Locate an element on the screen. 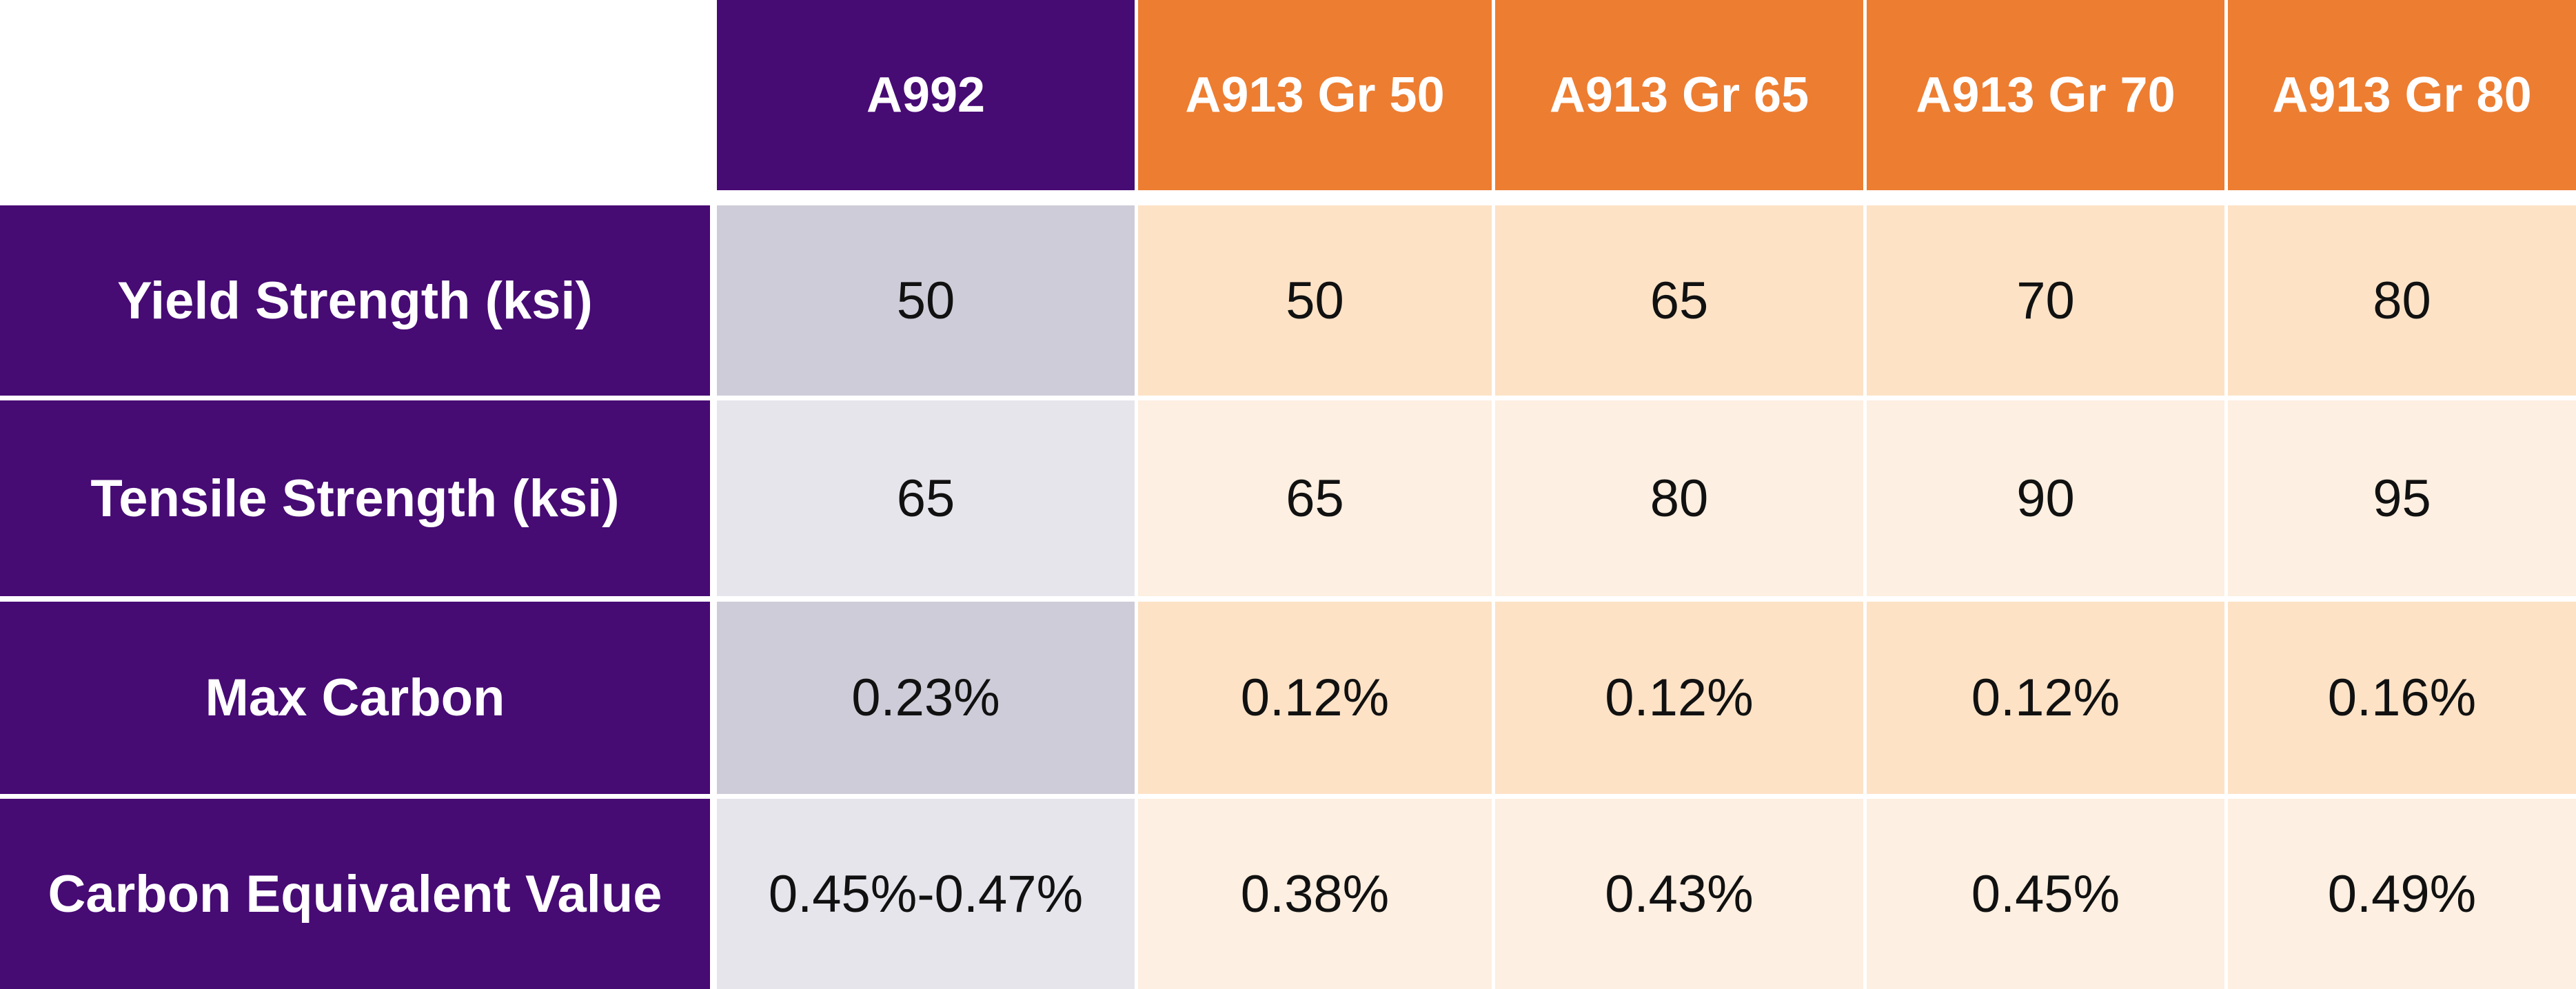 This screenshot has height=989, width=2576. column-header-a913-gr80: A913 Gr 80 is located at coordinates (2402, 95).